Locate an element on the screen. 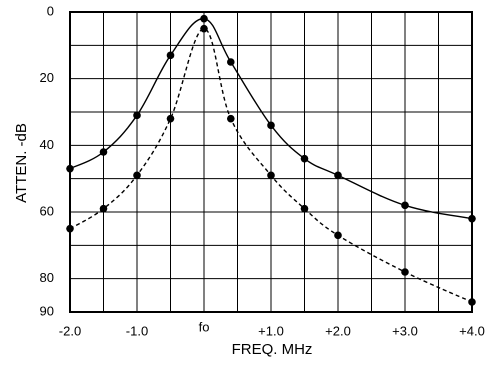  x-tick-labels: -2.0 -1.0 fo +1.0 +2.0 +3.0 +4.0 is located at coordinates (272, 328).